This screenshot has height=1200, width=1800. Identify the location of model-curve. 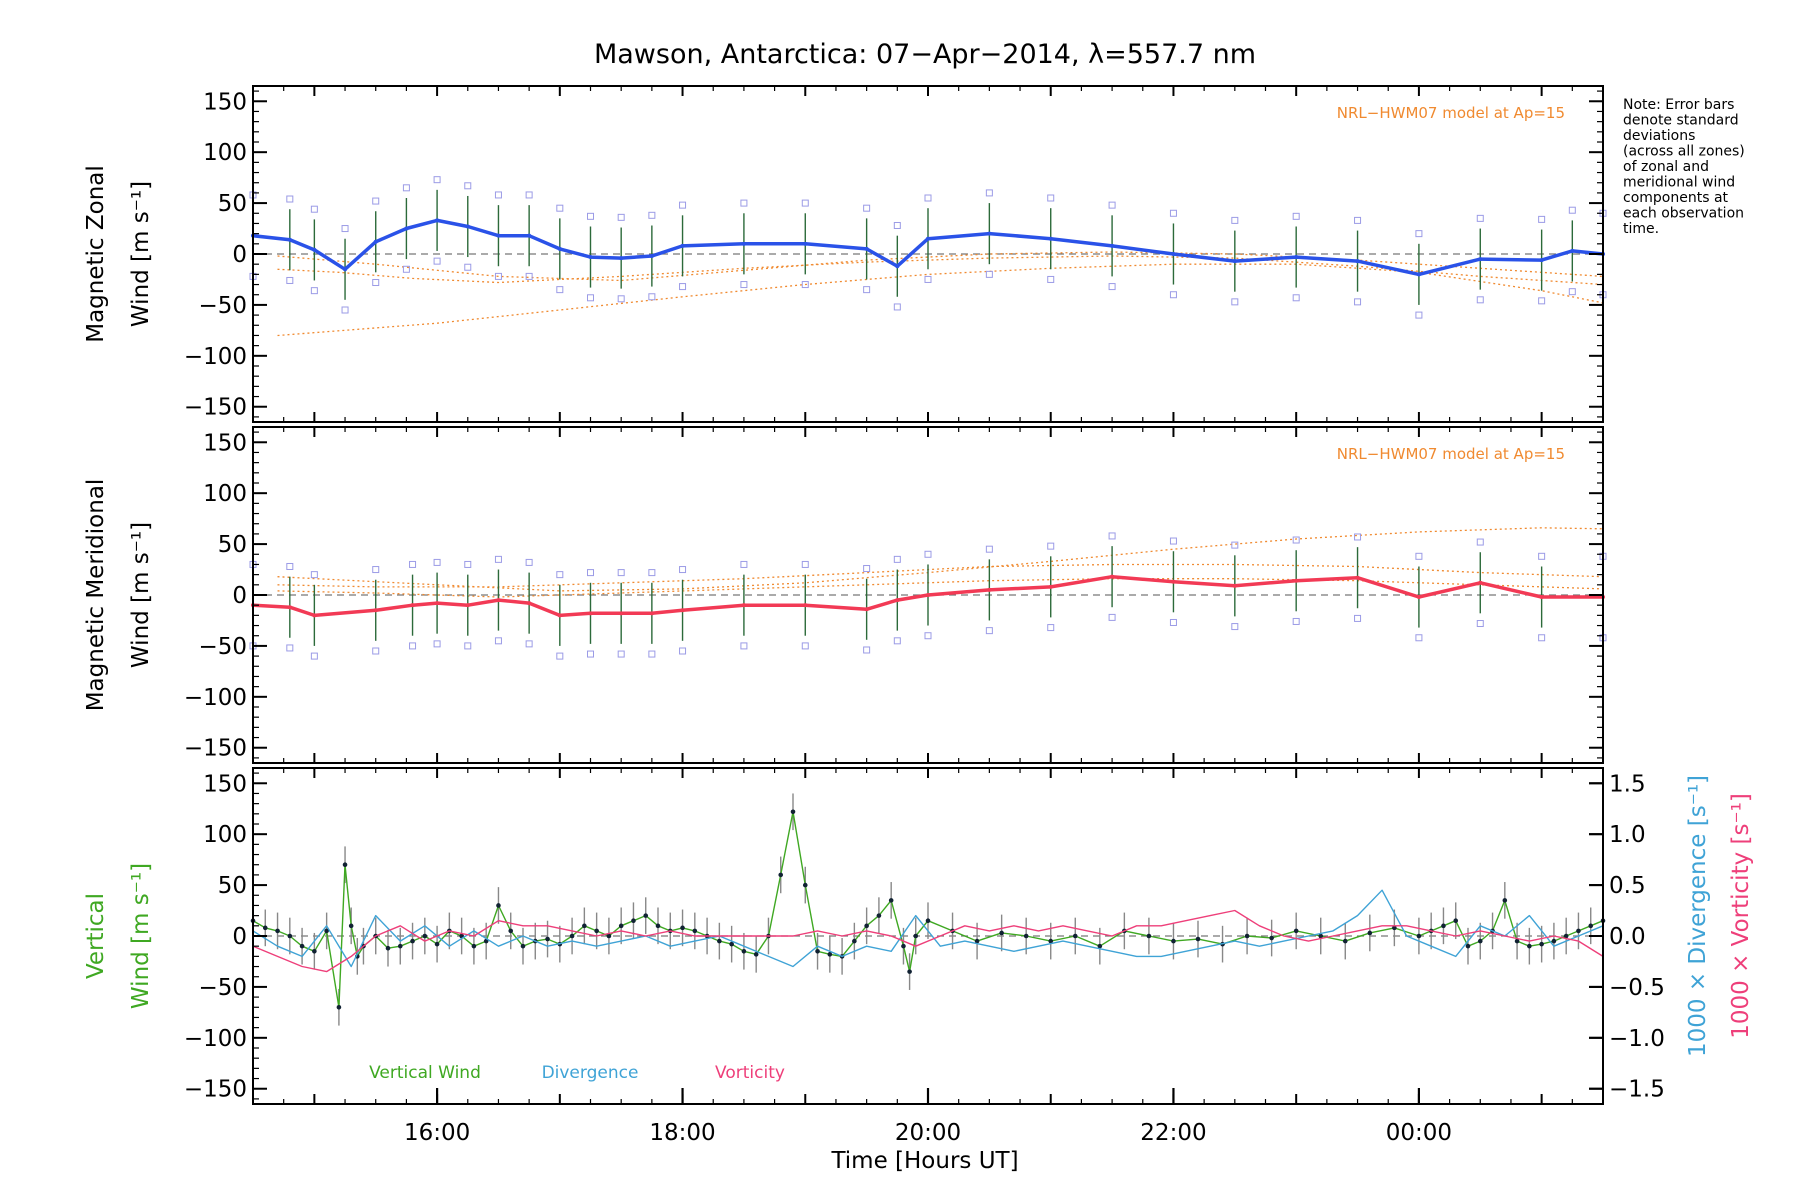
(940, 559).